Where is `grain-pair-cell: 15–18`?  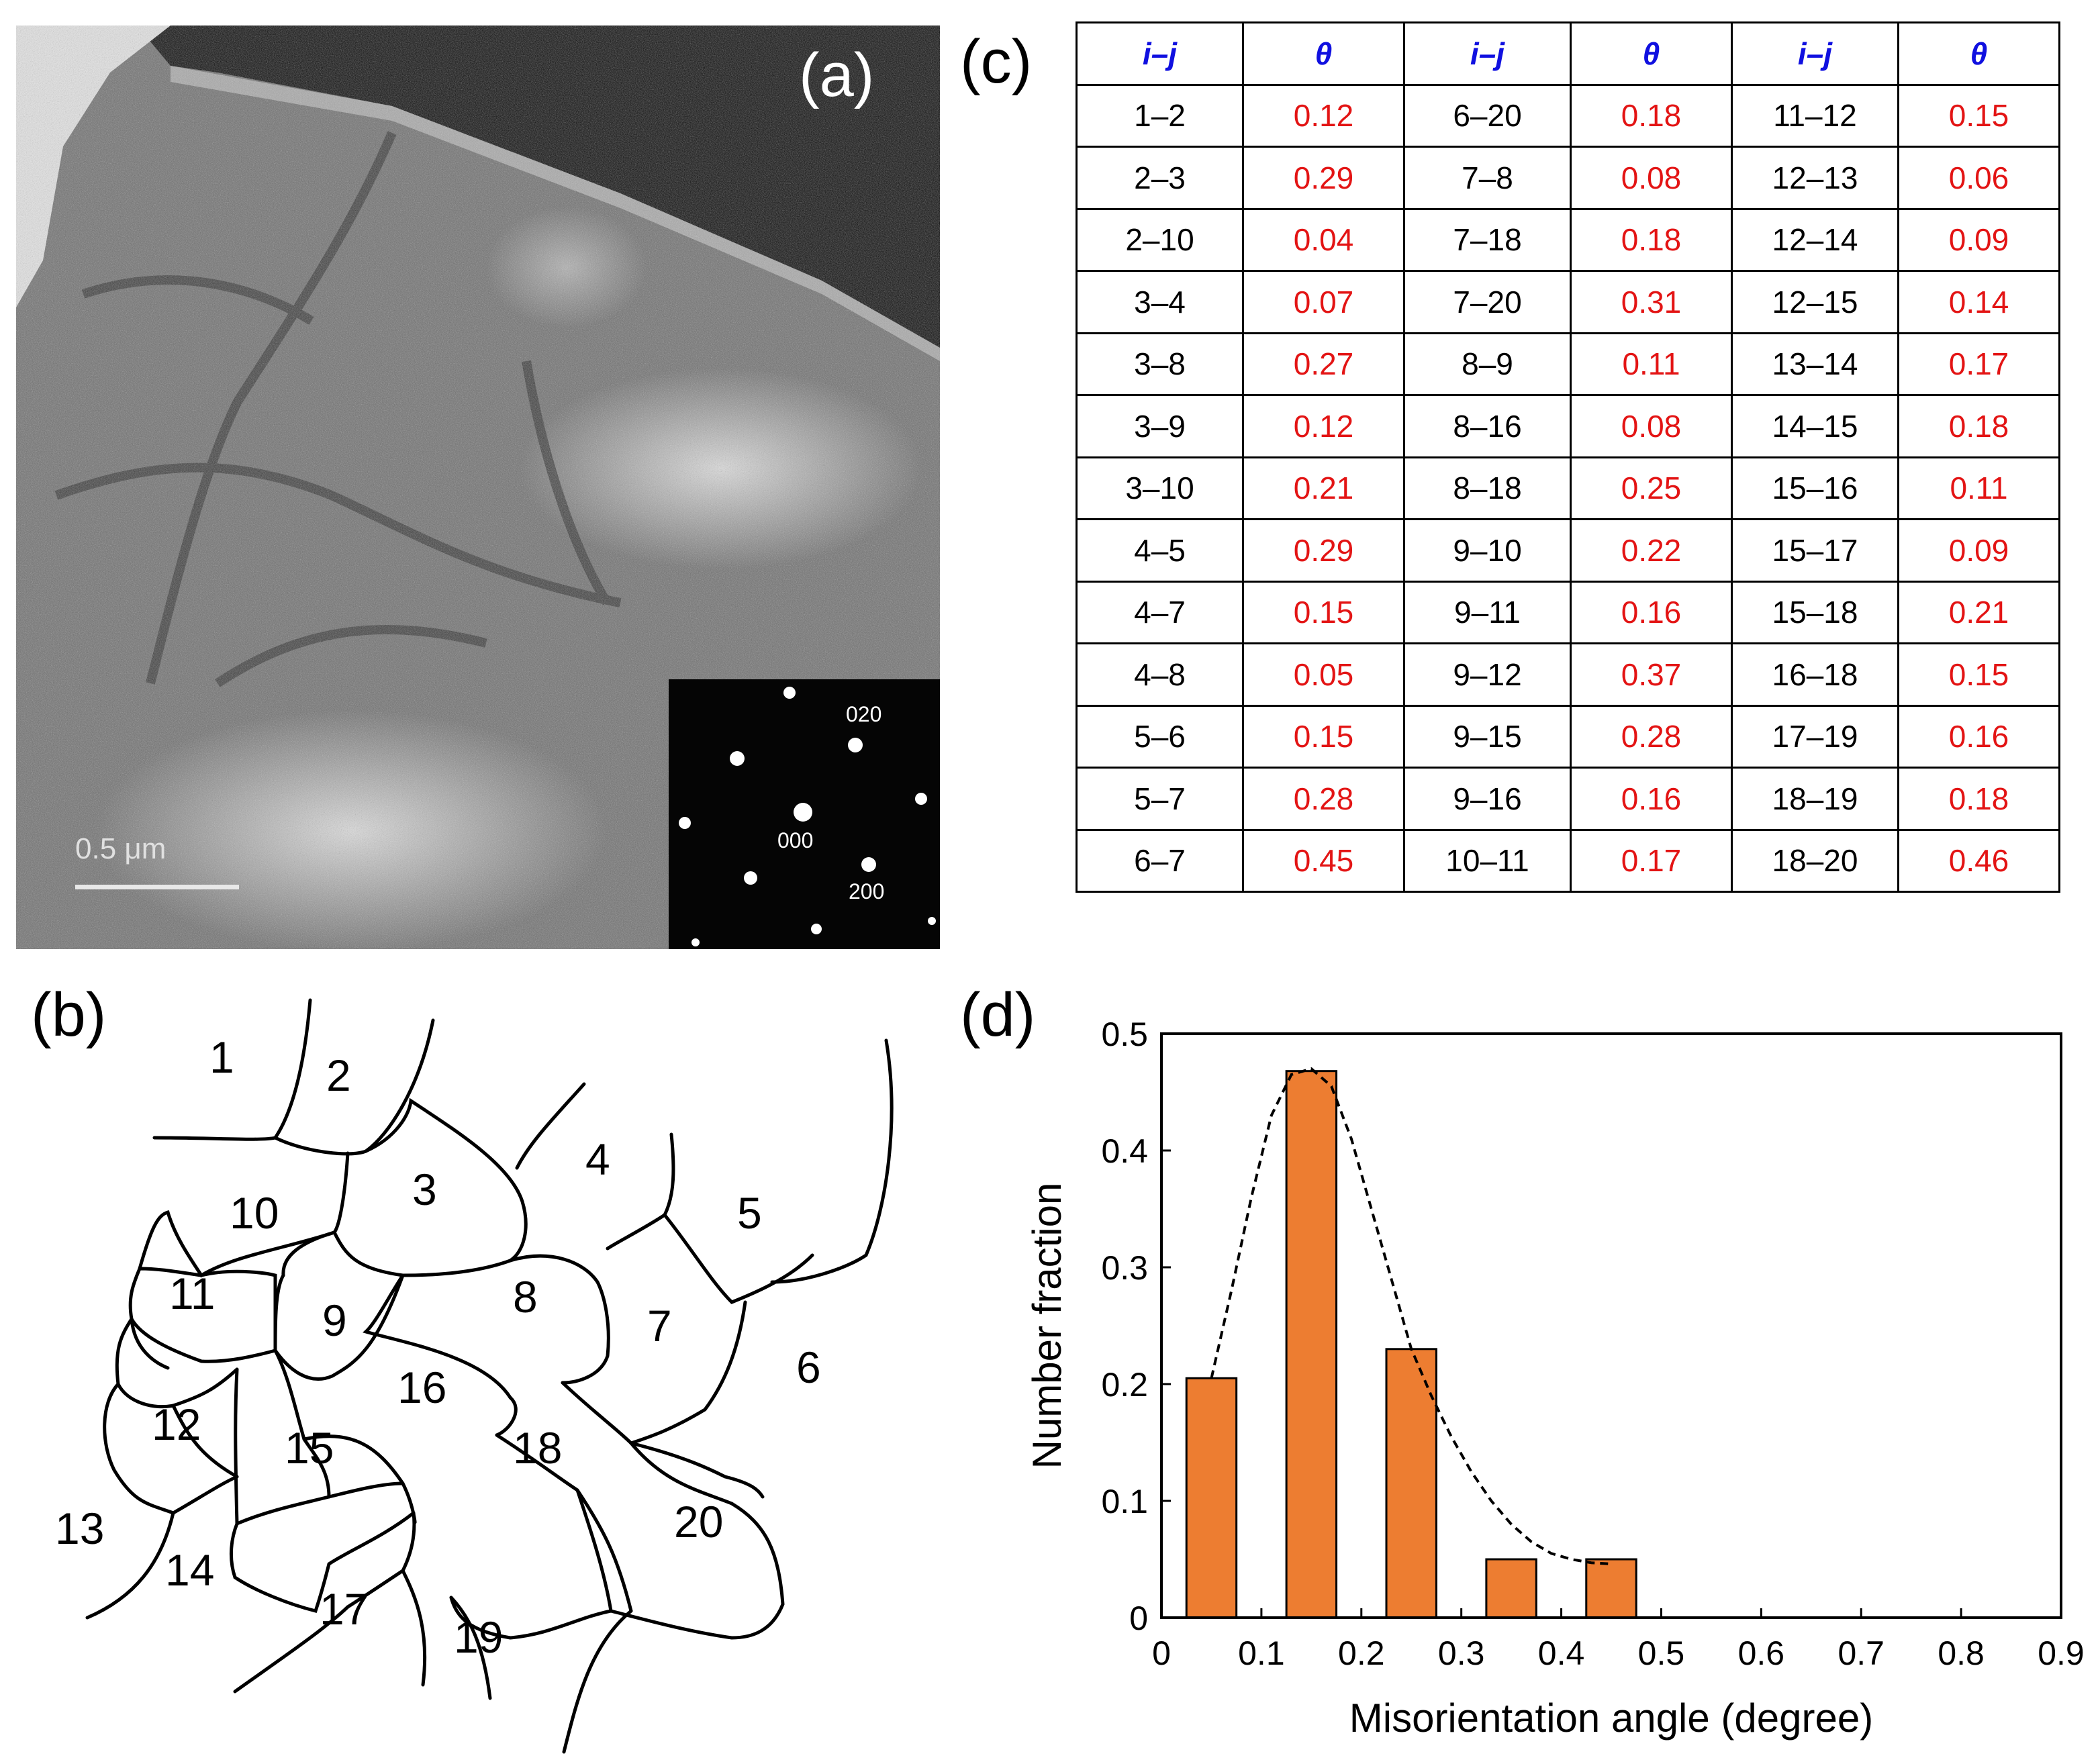 grain-pair-cell: 15–18 is located at coordinates (1815, 612).